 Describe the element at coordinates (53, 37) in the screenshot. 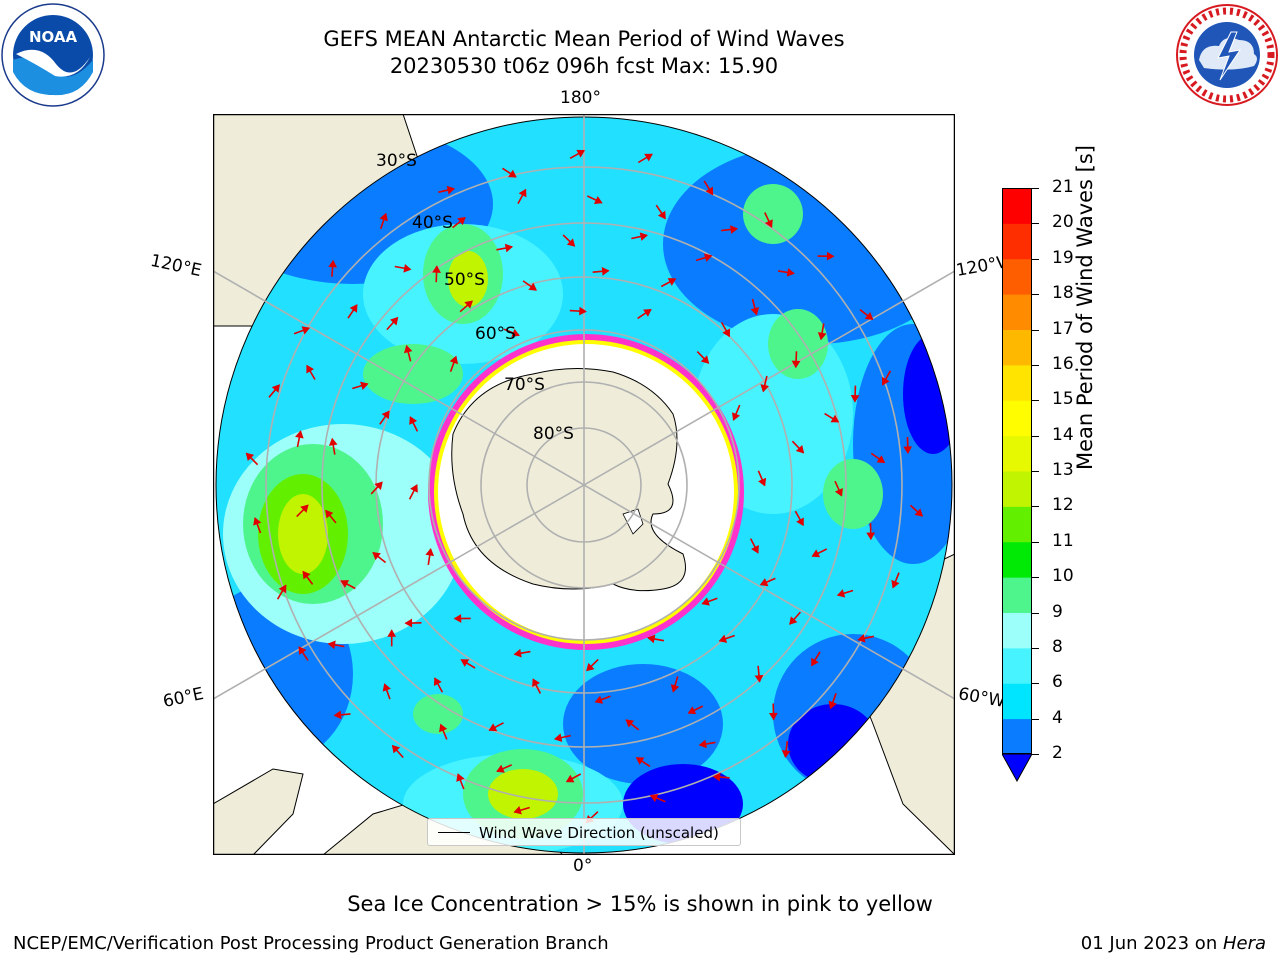

I see `svg-text: NOAA` at that location.